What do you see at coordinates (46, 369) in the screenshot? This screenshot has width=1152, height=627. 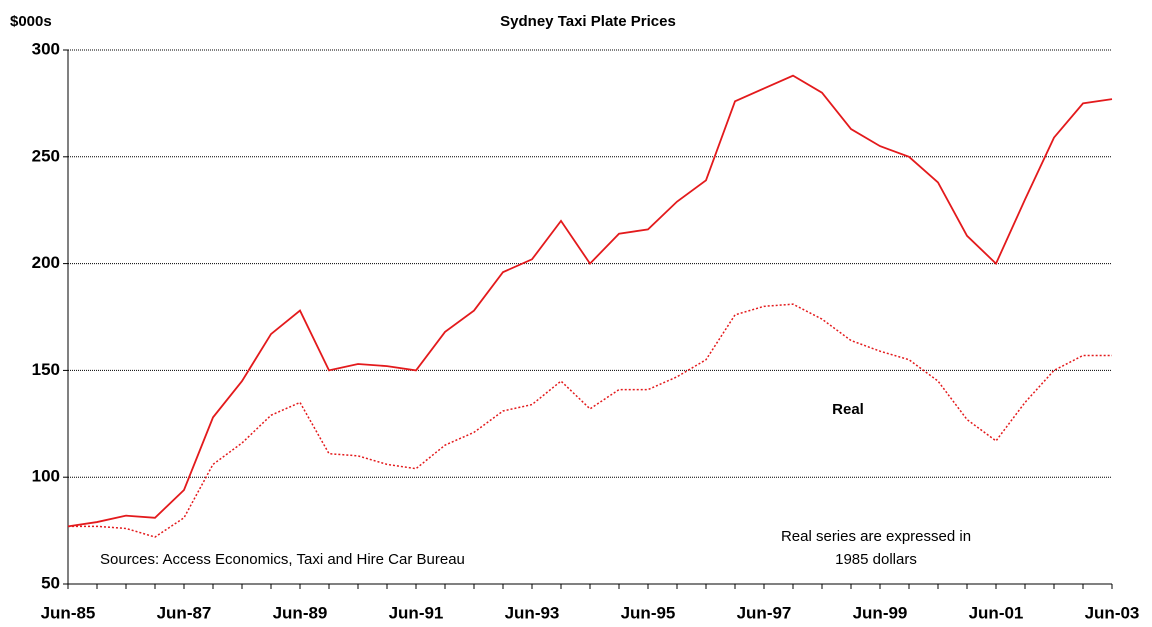 I see `y-tick-label: 150` at bounding box center [46, 369].